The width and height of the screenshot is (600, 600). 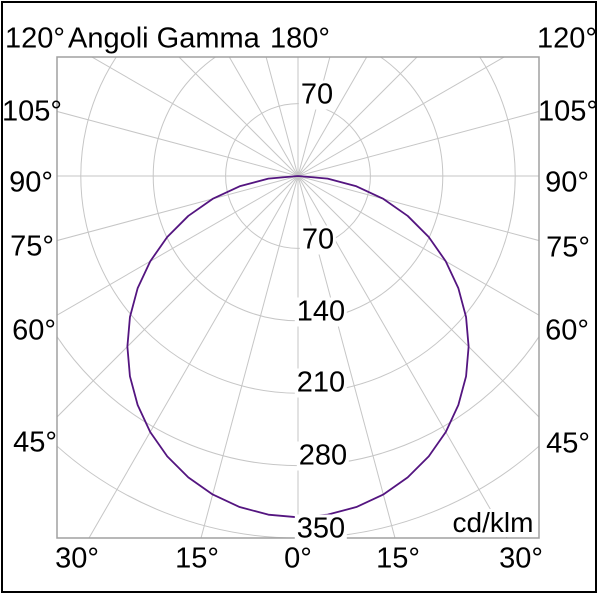 What do you see at coordinates (567, 38) in the screenshot?
I see `angle-label-right-120: 120°` at bounding box center [567, 38].